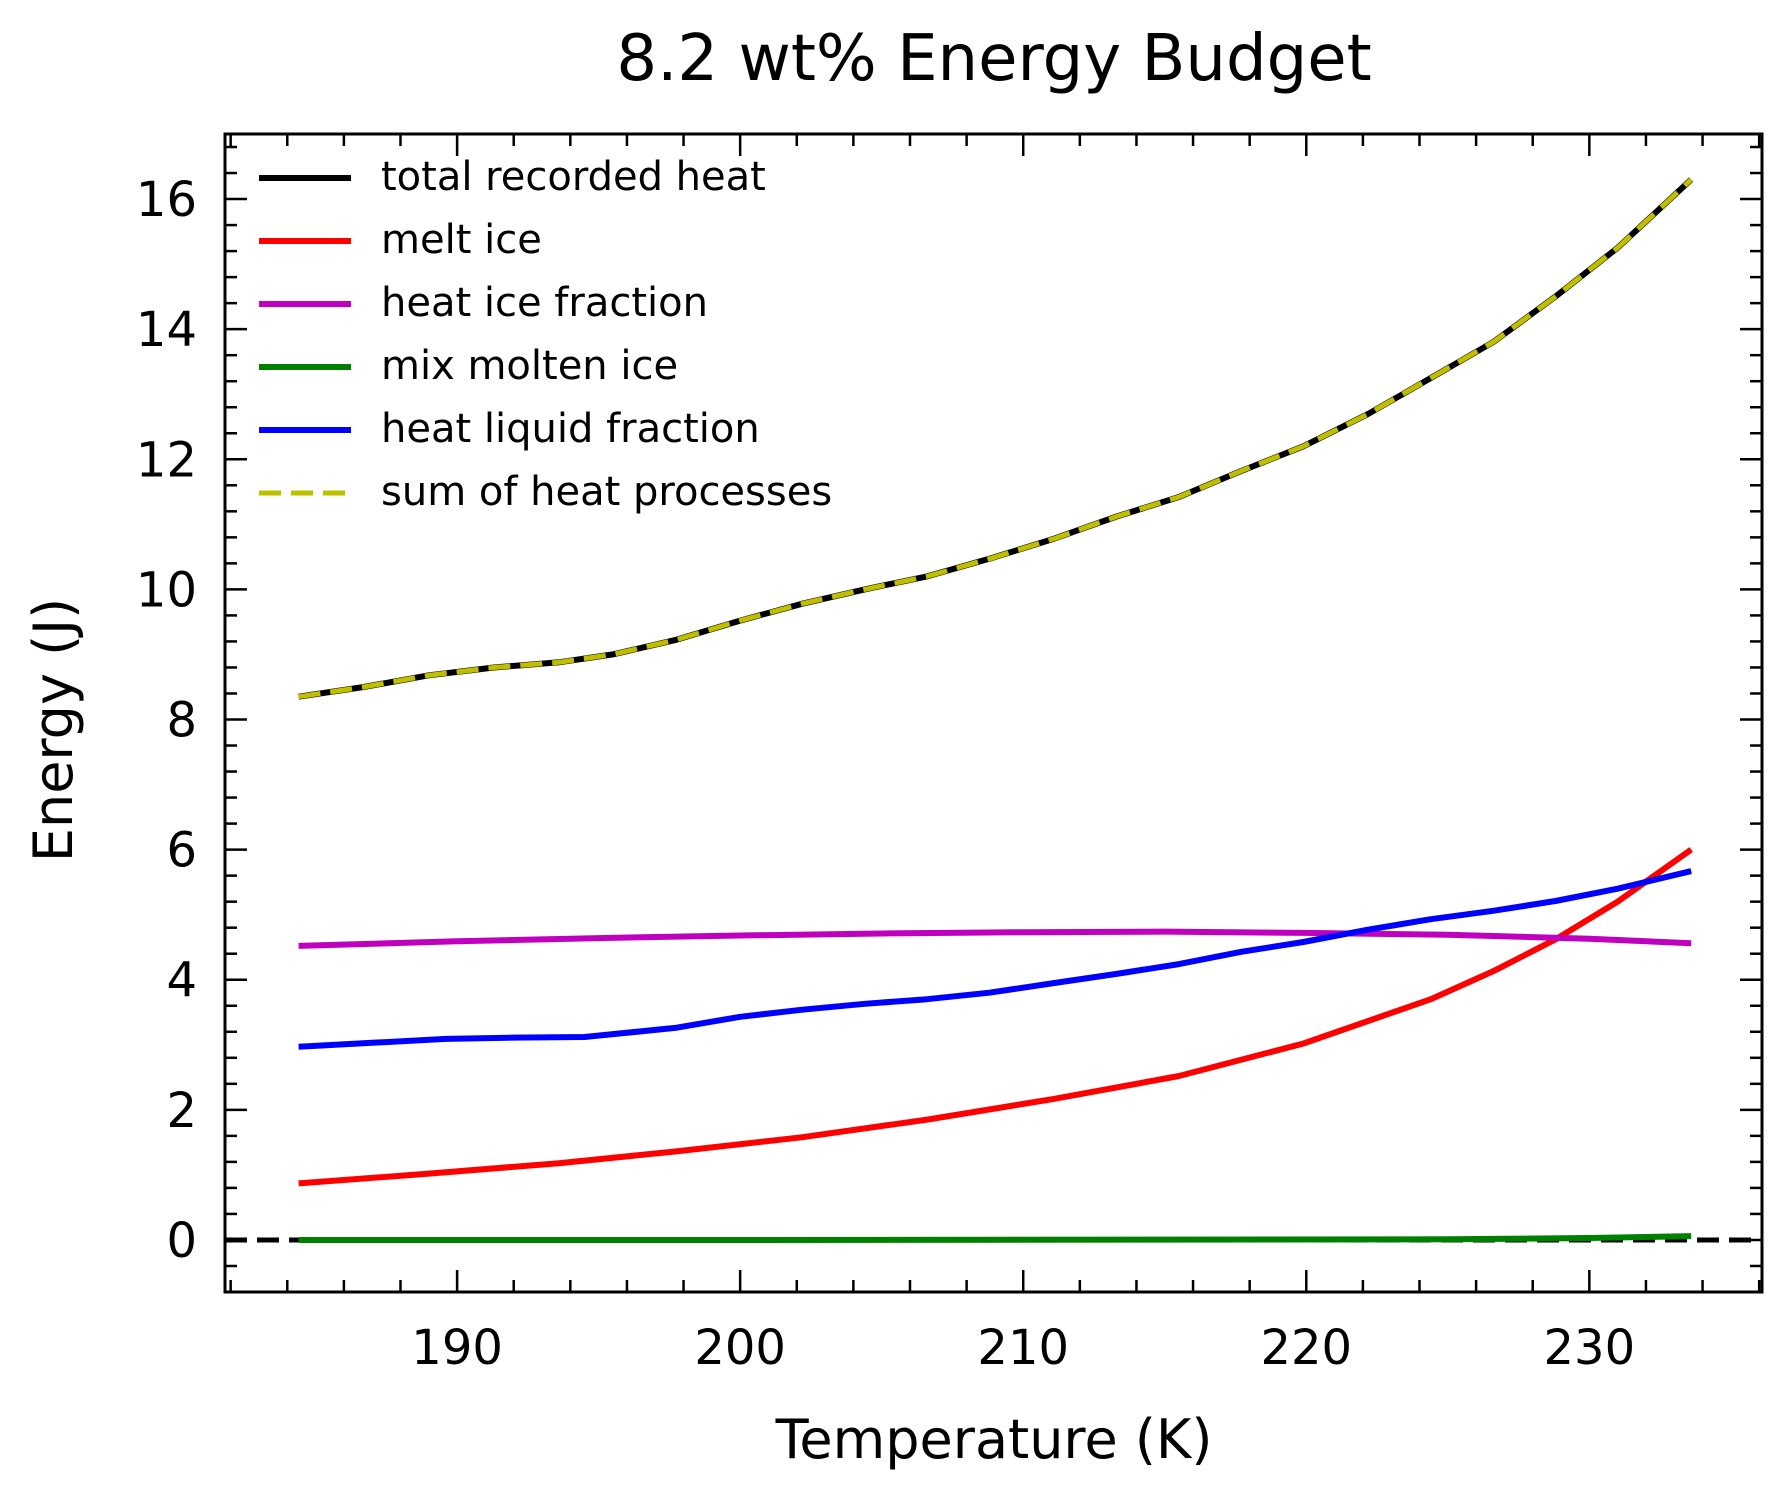 This screenshot has width=1788, height=1494. What do you see at coordinates (166, 200) in the screenshot?
I see `y-tick-label: 16` at bounding box center [166, 200].